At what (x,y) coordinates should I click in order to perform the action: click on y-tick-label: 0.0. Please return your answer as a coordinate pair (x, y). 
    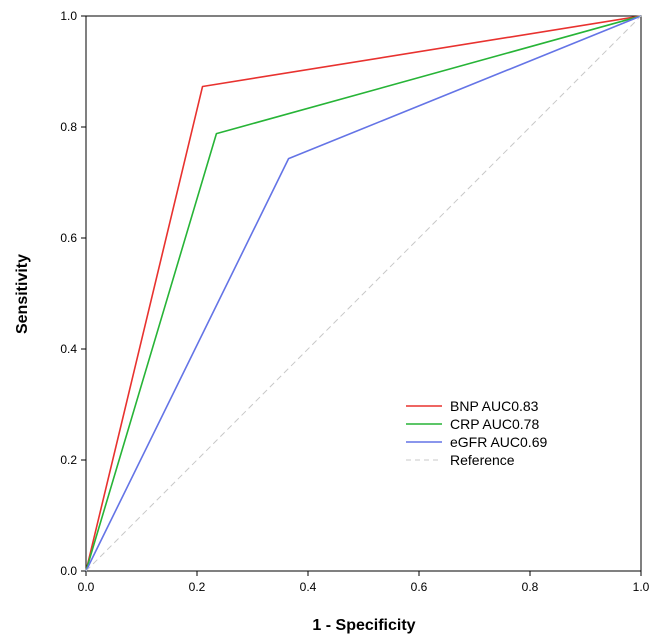
    Looking at the image, I should click on (68, 571).